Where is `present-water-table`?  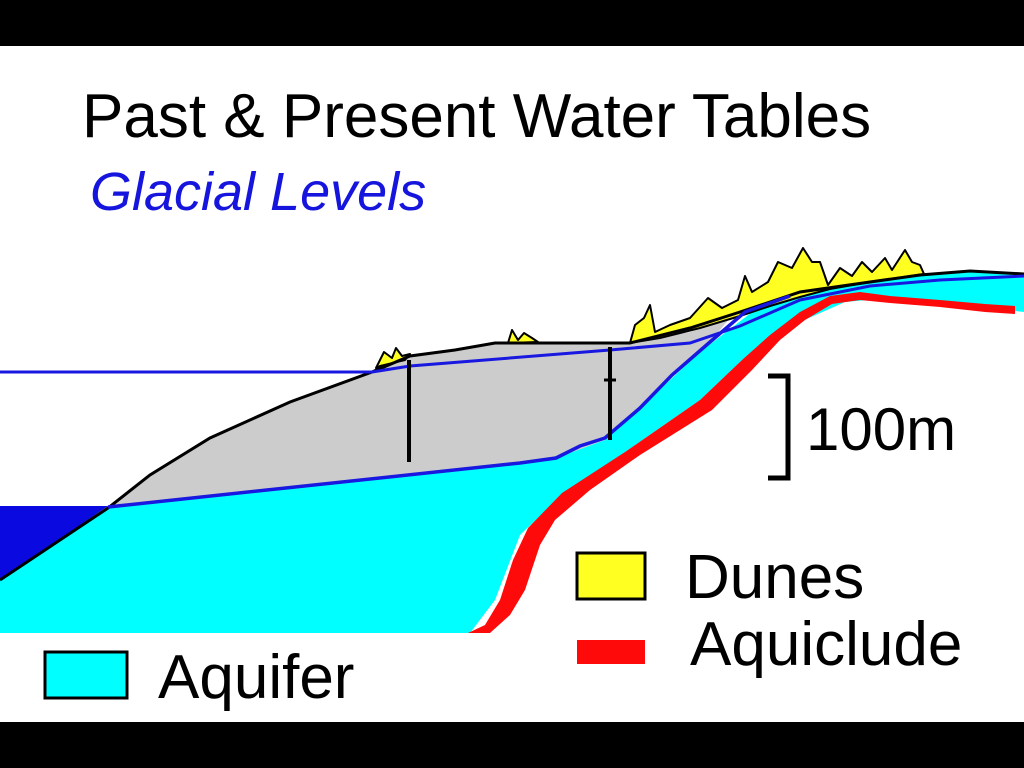
present-water-table is located at coordinates (512, 324).